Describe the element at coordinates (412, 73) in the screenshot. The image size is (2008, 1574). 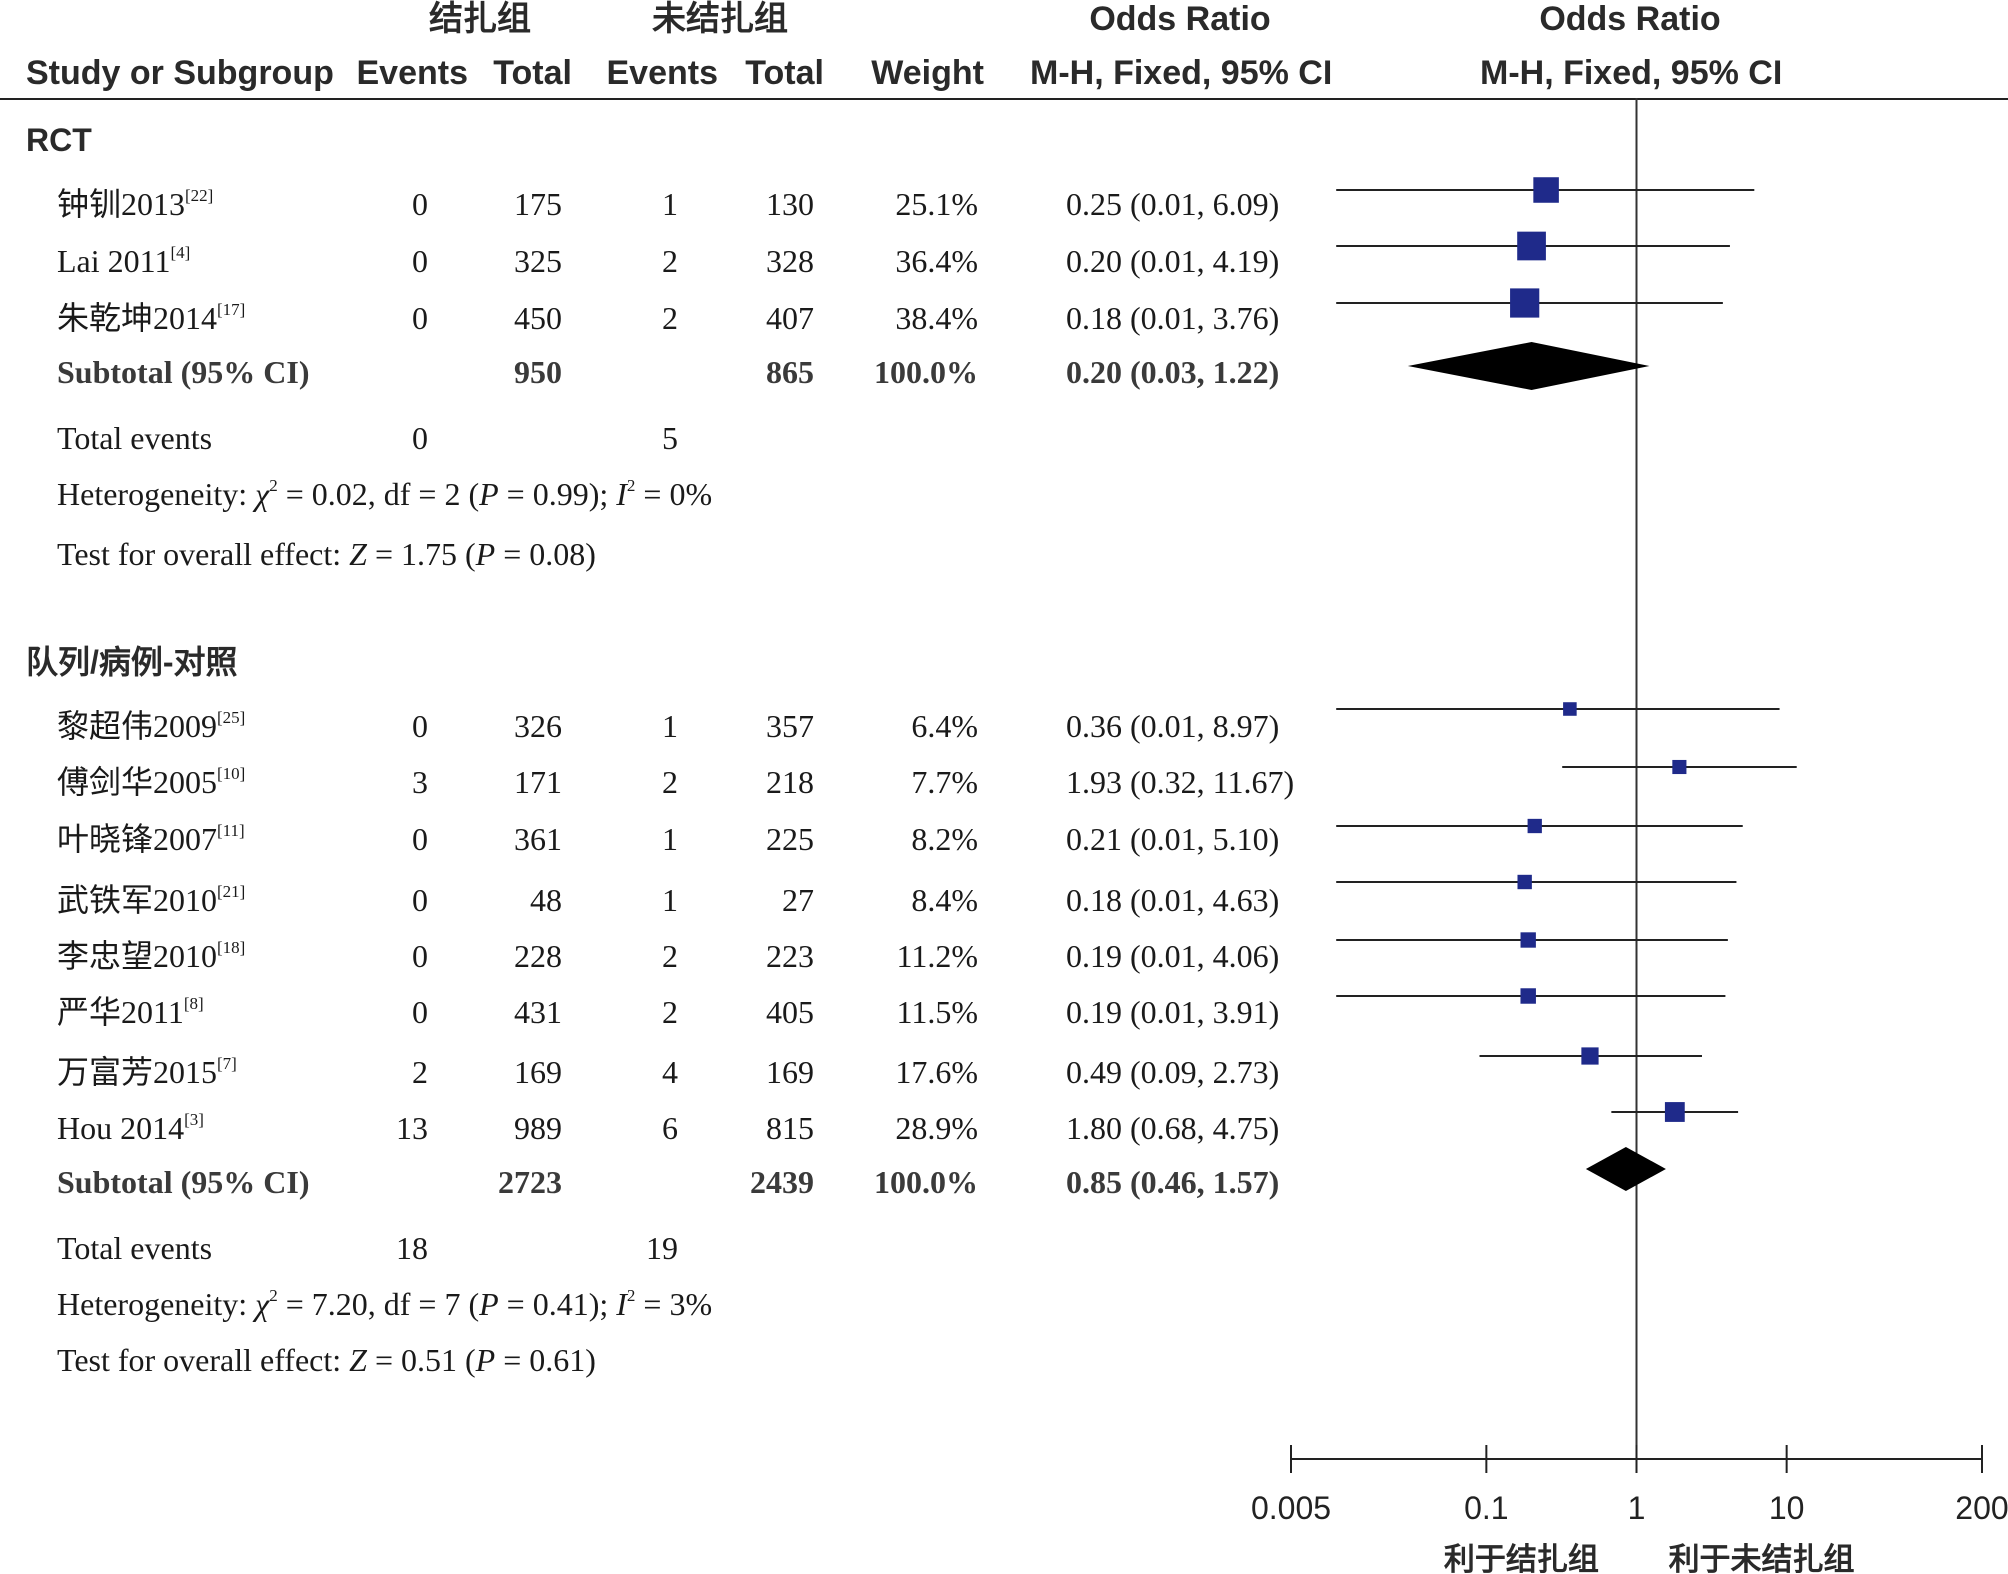
I see `col-header-events-left: Events` at that location.